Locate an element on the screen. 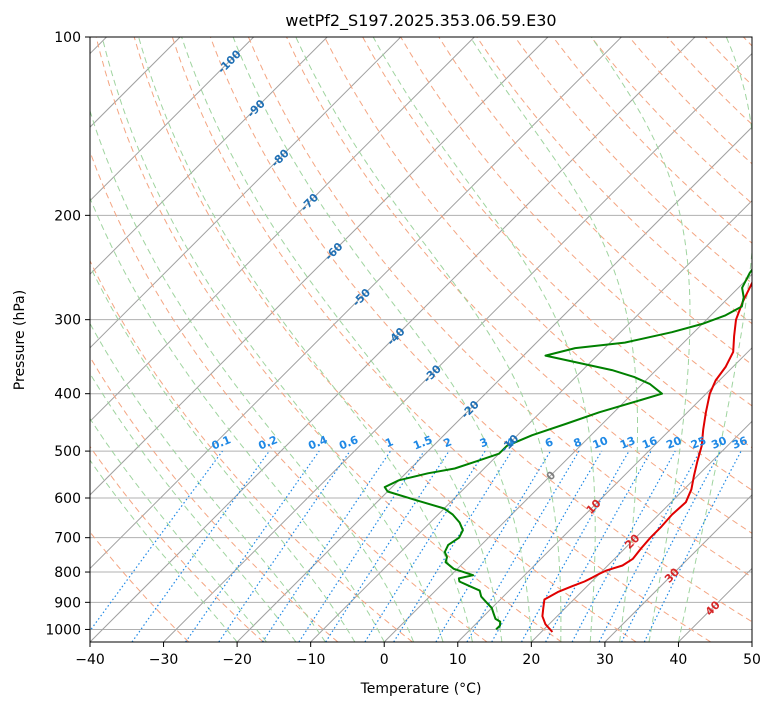 This screenshot has height=708, width=775. y-tick-label: 100 is located at coordinates (67, 38).